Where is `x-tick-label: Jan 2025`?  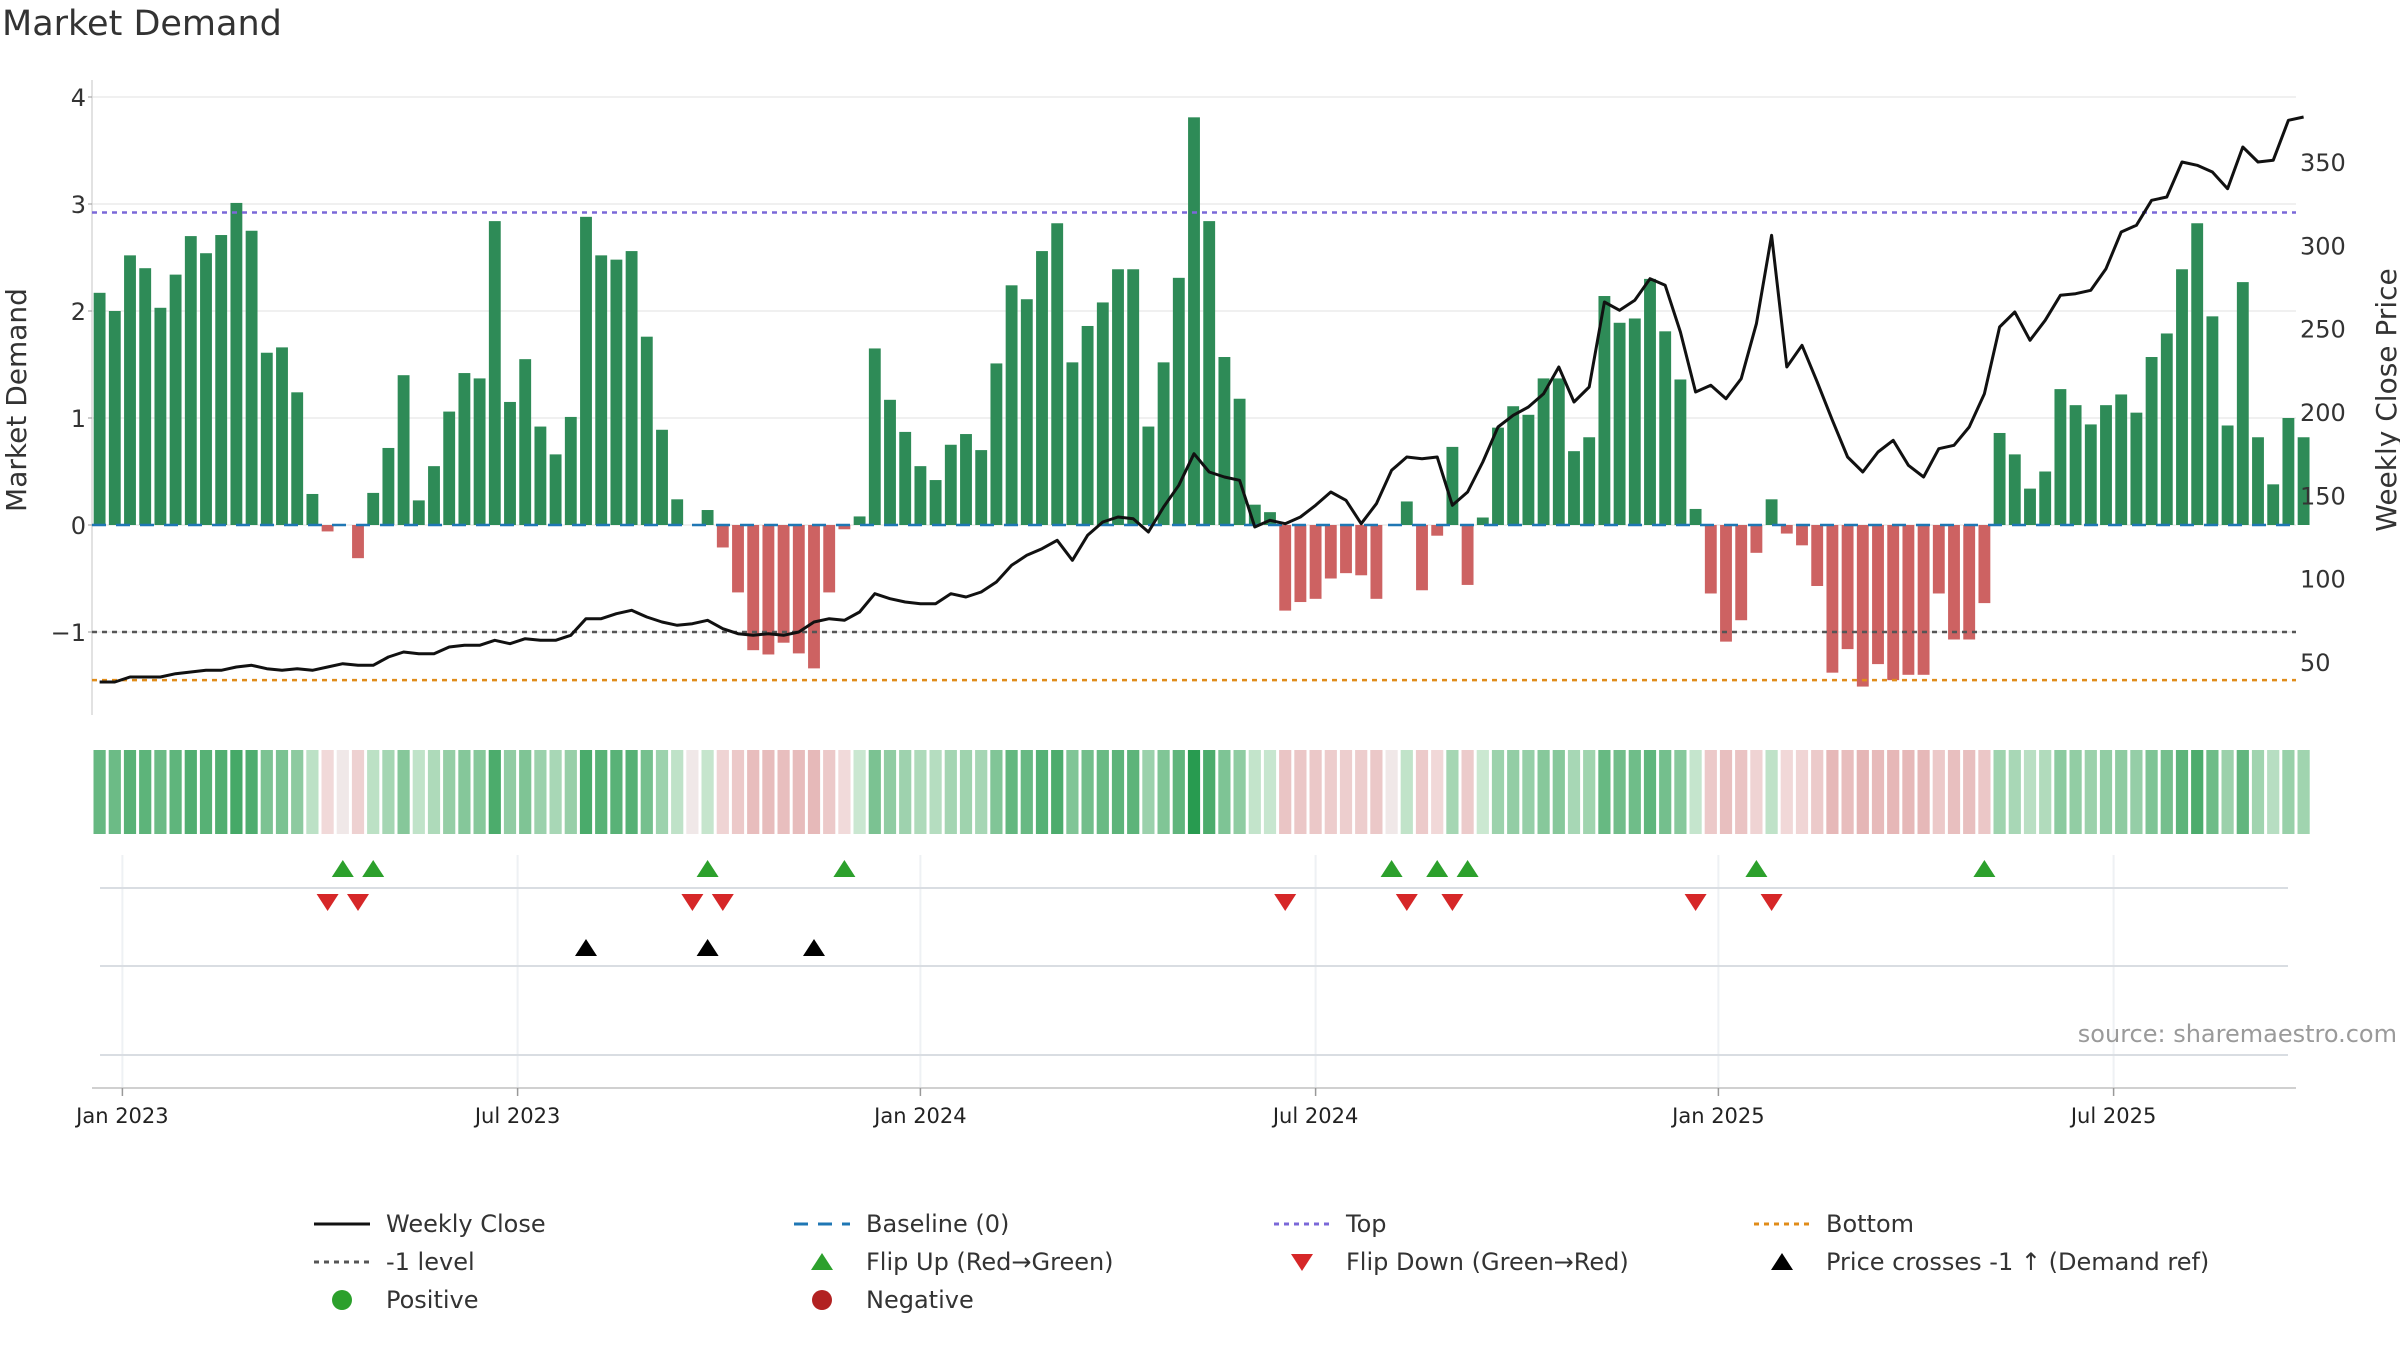
x-tick-label: Jan 2025 is located at coordinates (1717, 1116).